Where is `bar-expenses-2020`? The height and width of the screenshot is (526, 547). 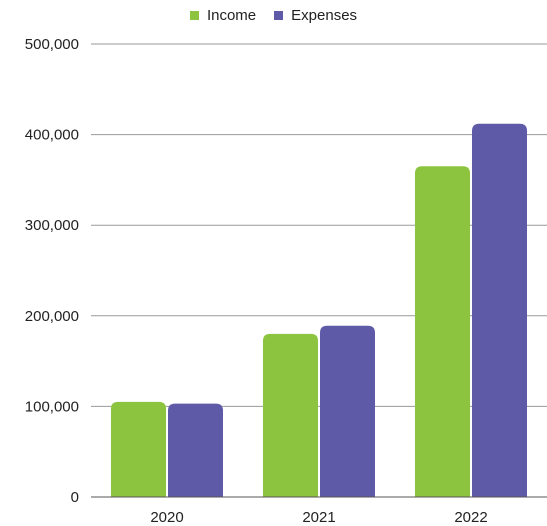
bar-expenses-2020 is located at coordinates (195, 450).